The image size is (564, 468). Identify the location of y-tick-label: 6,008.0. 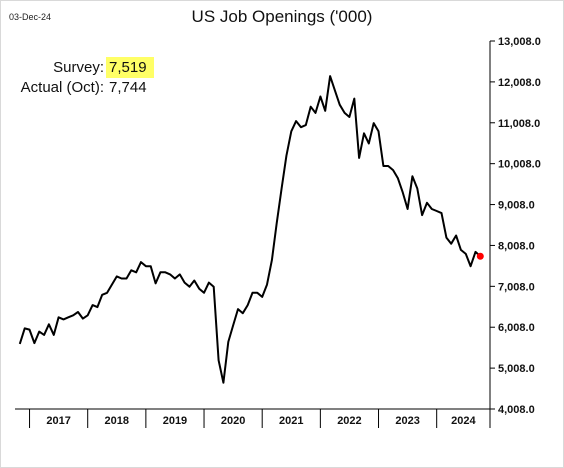
(516, 328).